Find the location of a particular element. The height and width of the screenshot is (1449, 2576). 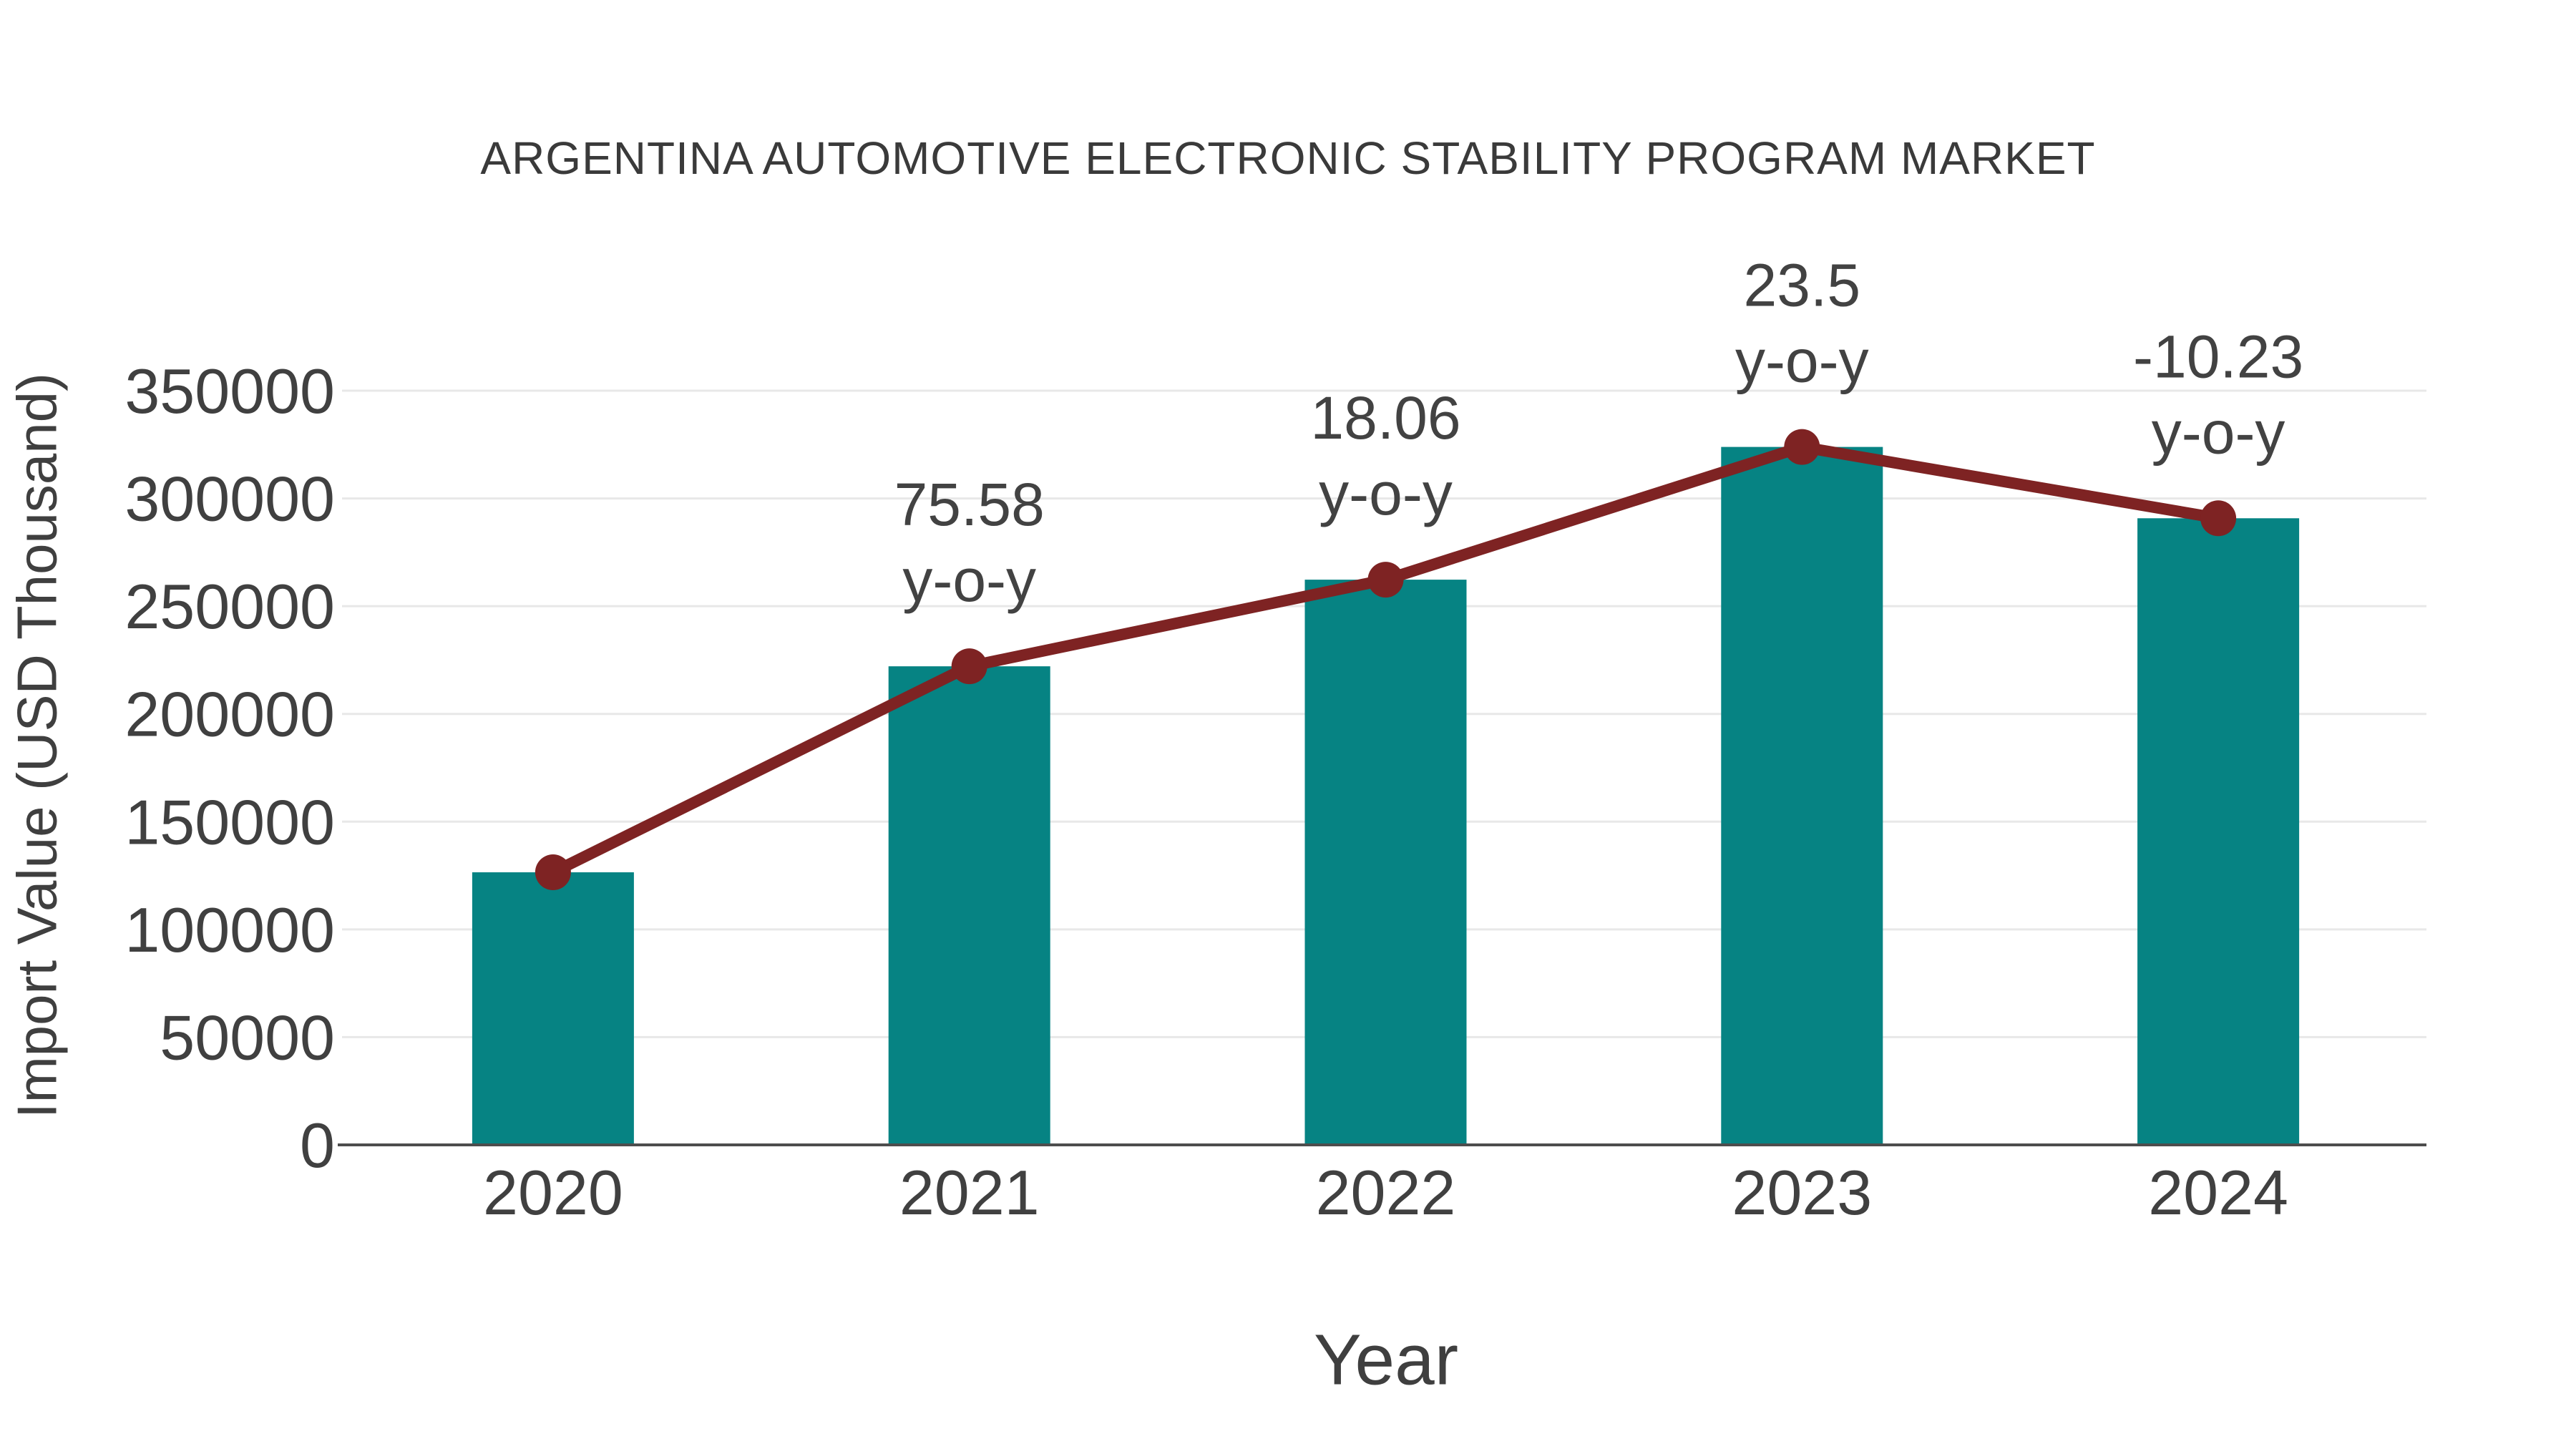

bar-2023 is located at coordinates (1802, 796).